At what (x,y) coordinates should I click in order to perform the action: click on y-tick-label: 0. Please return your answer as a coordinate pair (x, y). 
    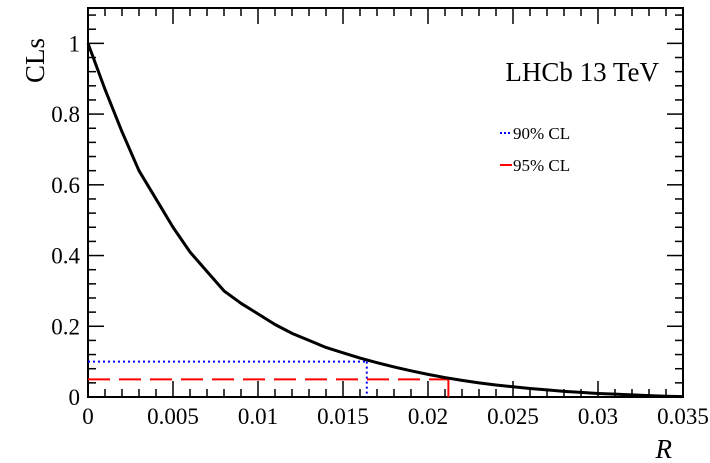
    Looking at the image, I should click on (75, 397).